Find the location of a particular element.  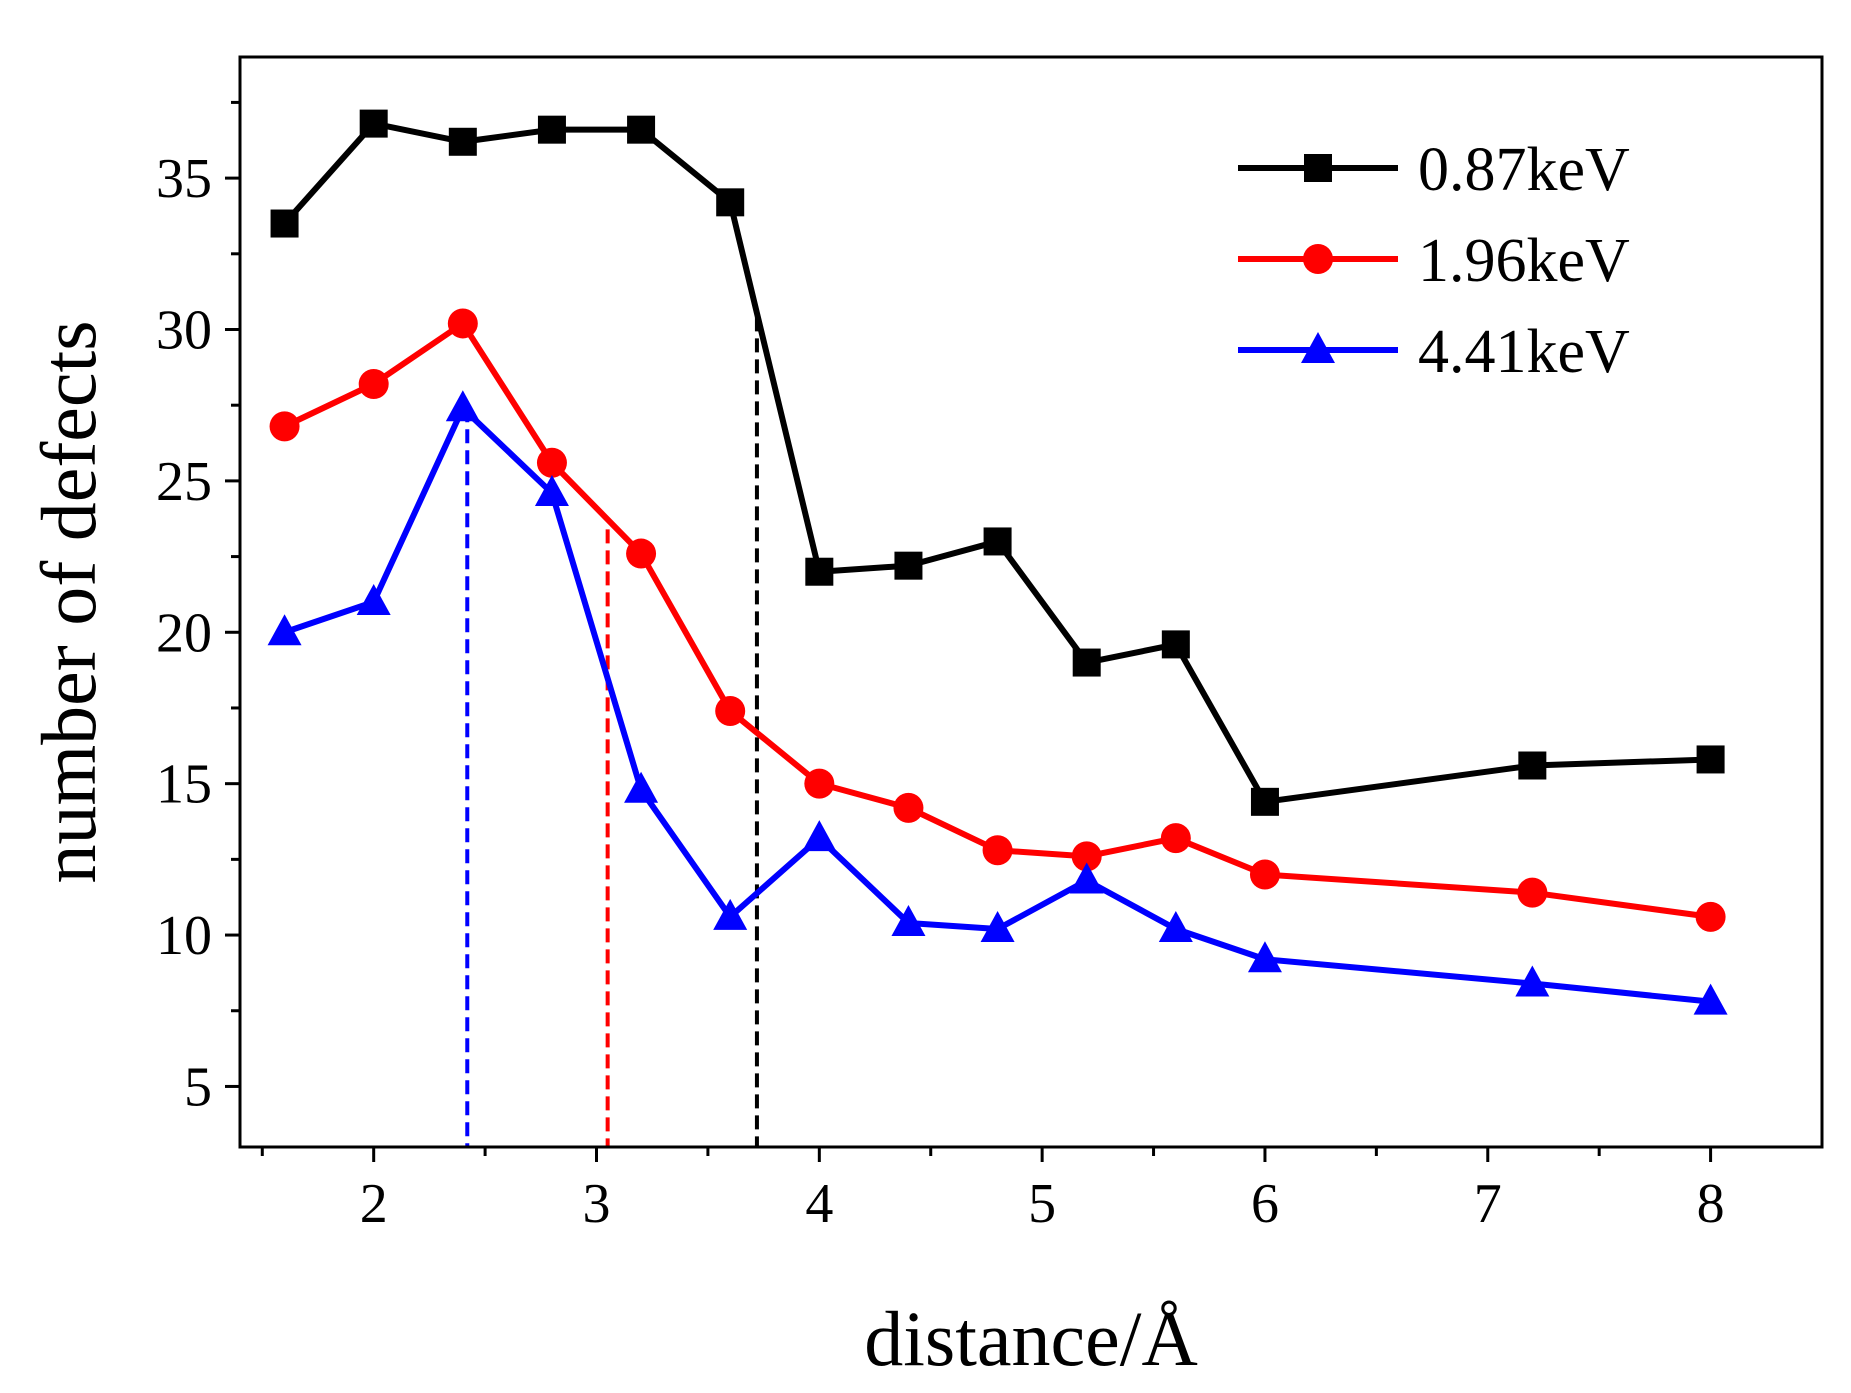

x-tick-label: 4 is located at coordinates (819, 1204).